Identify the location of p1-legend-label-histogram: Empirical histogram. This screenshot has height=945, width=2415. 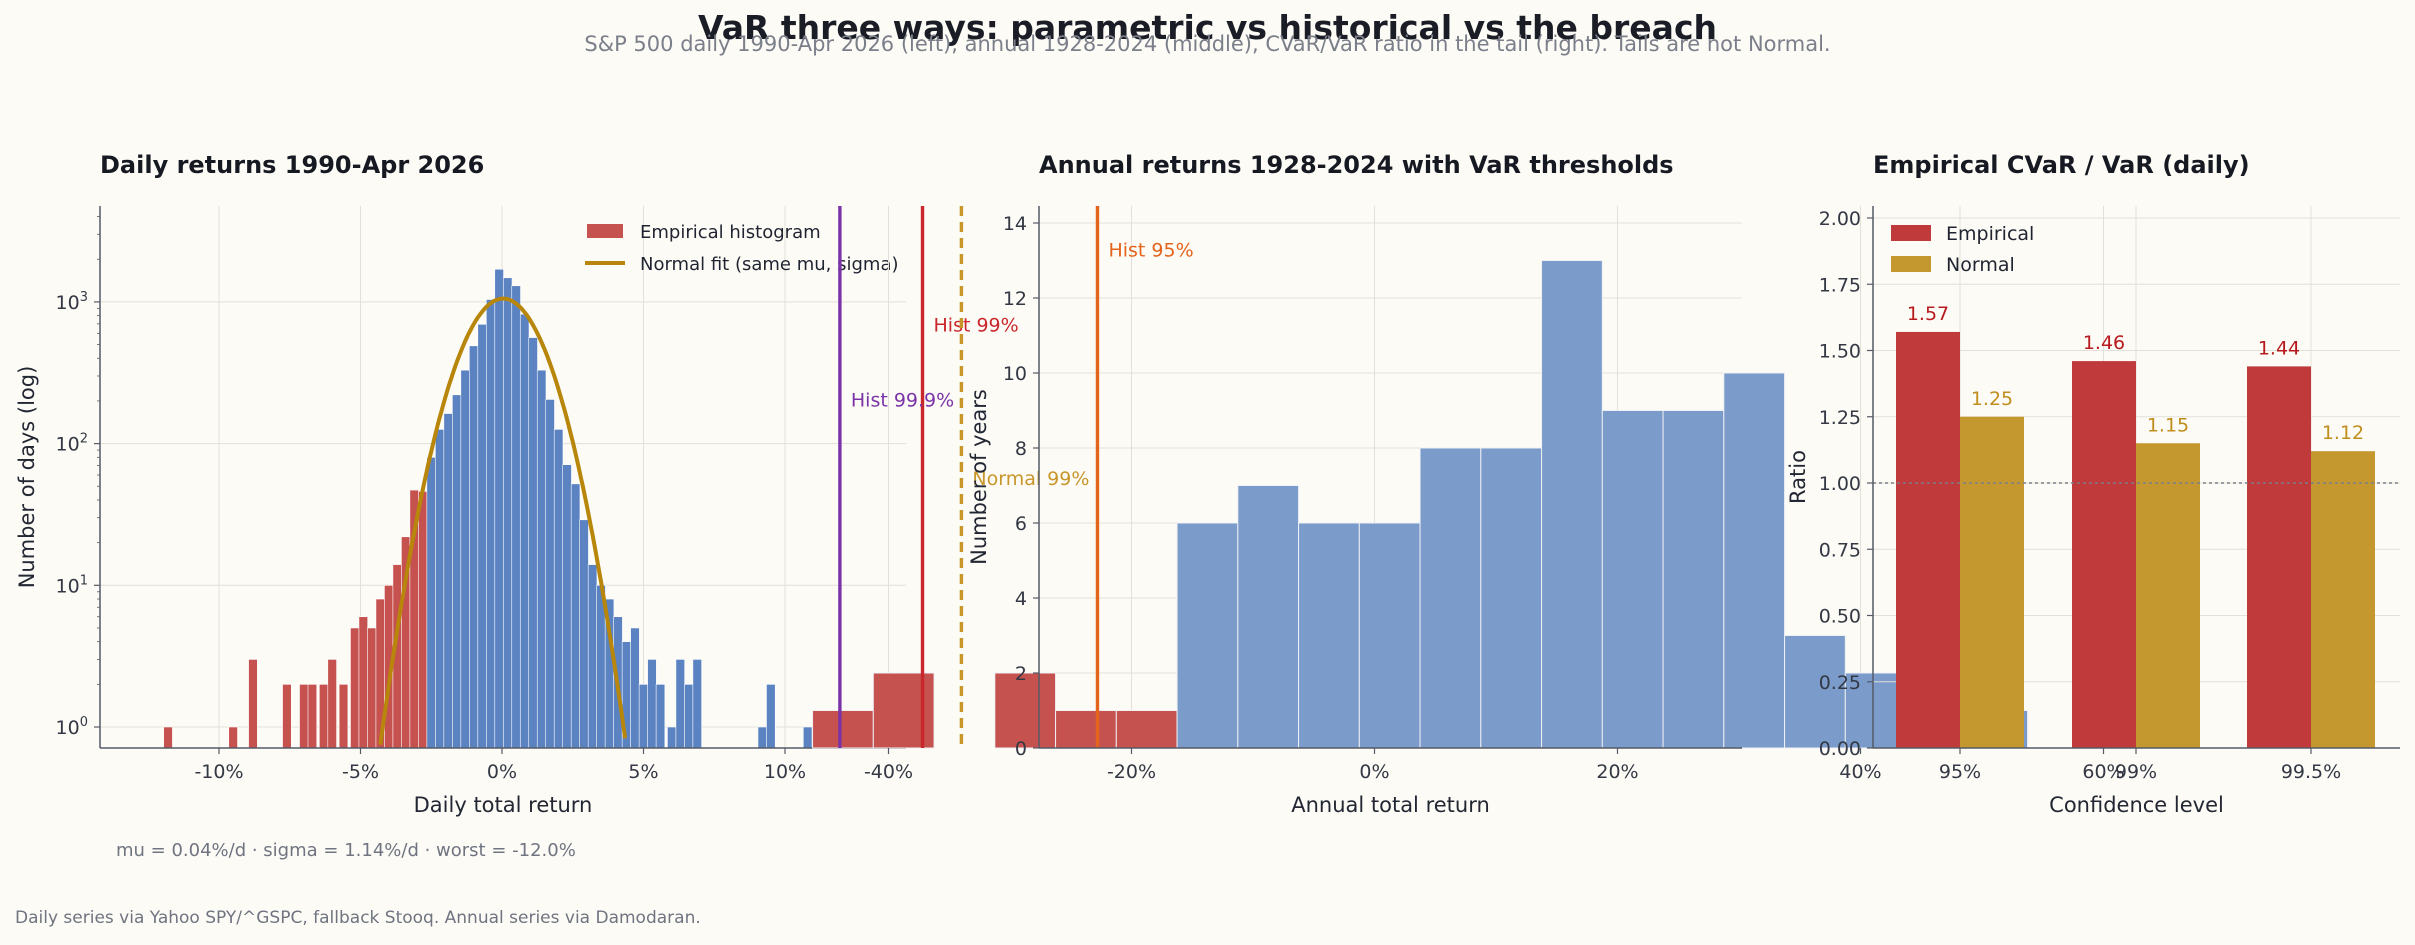
(730, 232).